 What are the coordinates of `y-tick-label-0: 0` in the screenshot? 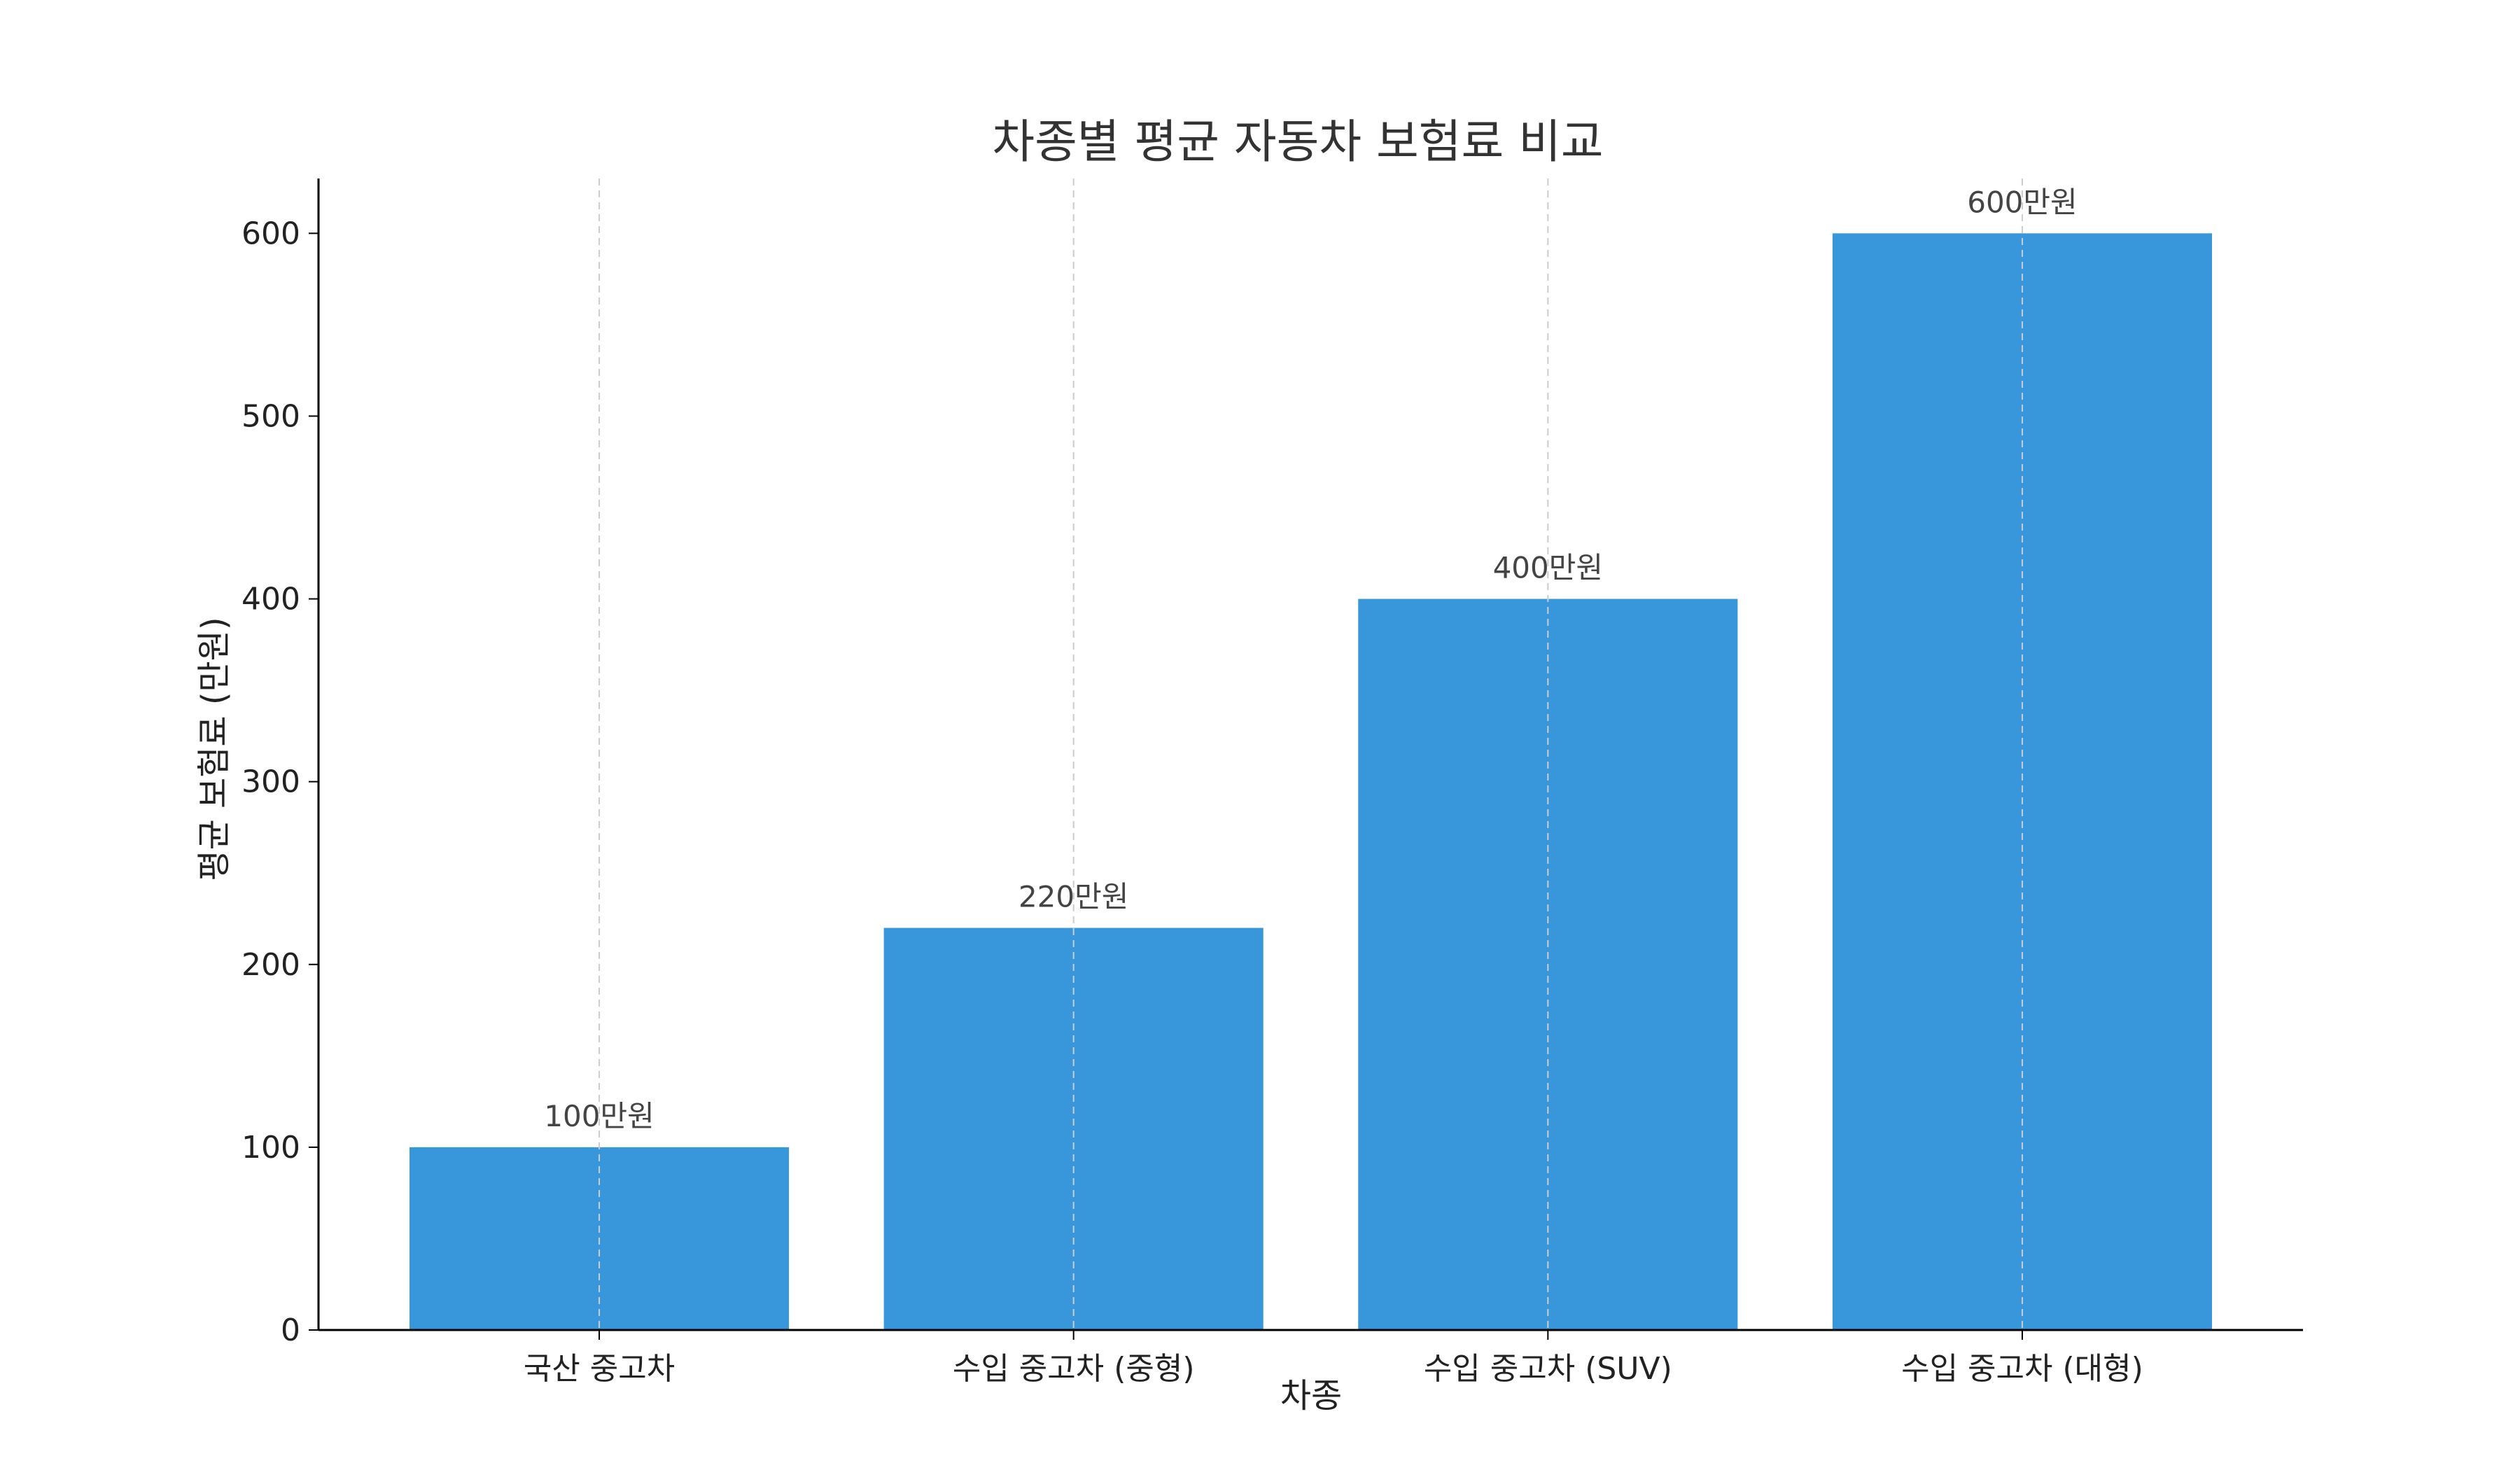 It's located at (290, 1330).